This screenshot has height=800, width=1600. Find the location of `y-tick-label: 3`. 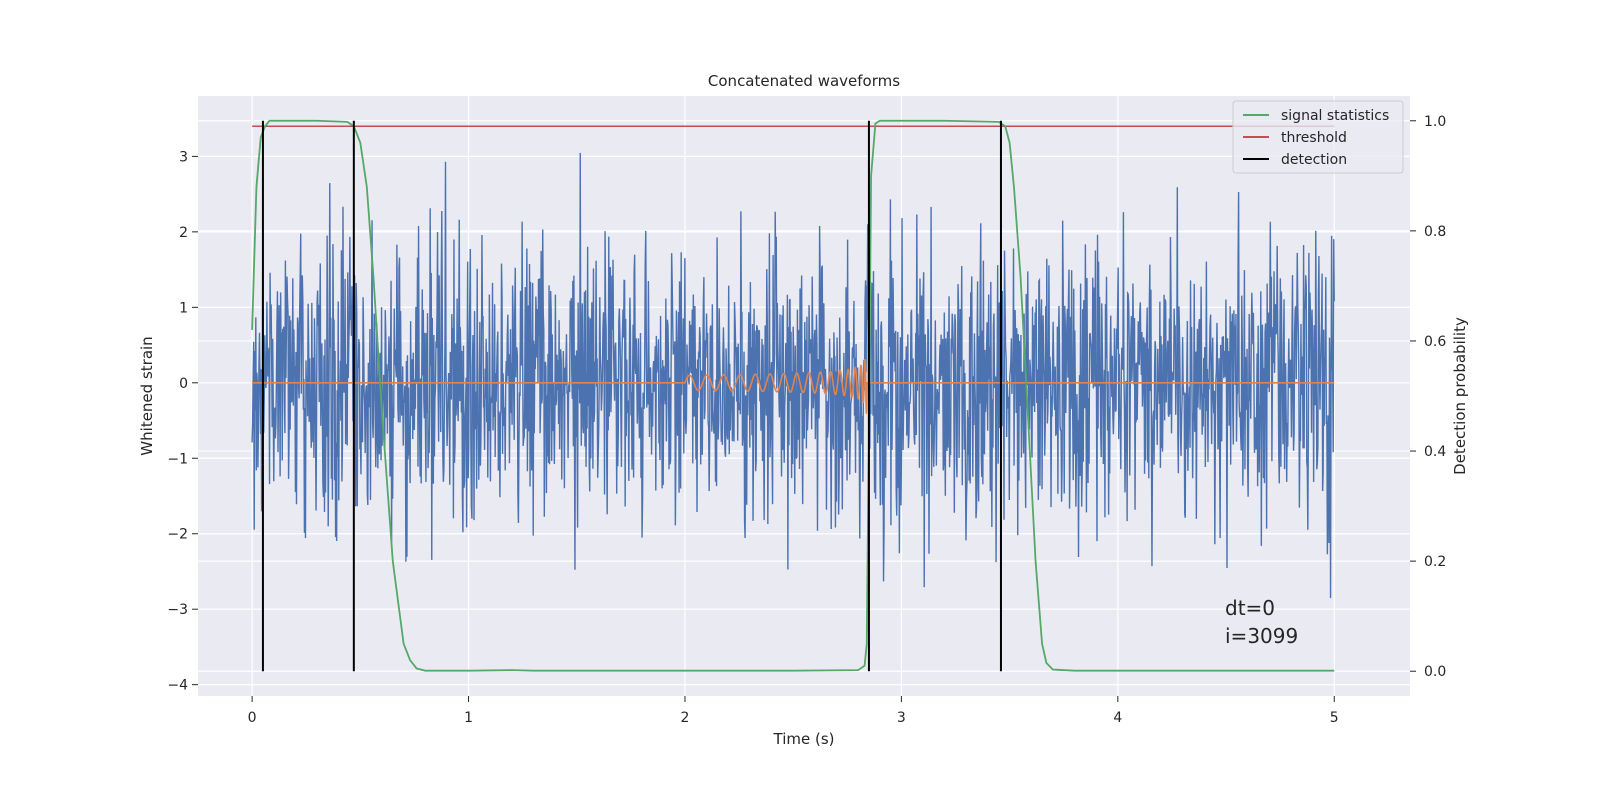

y-tick-label: 3 is located at coordinates (183, 157).